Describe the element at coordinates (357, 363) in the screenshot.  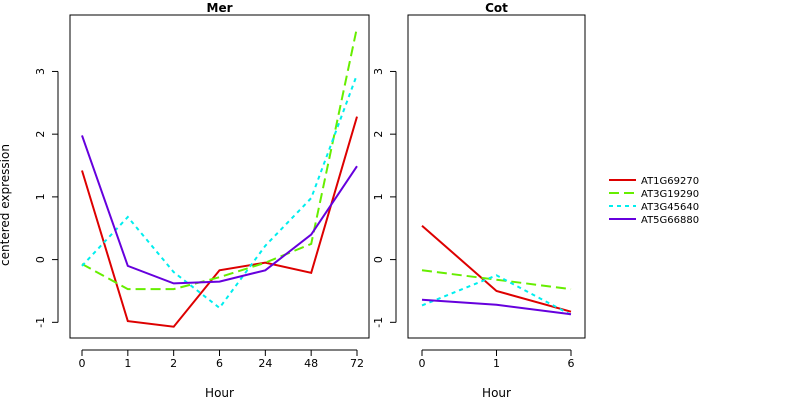
I see `x-tick-label: 72` at that location.